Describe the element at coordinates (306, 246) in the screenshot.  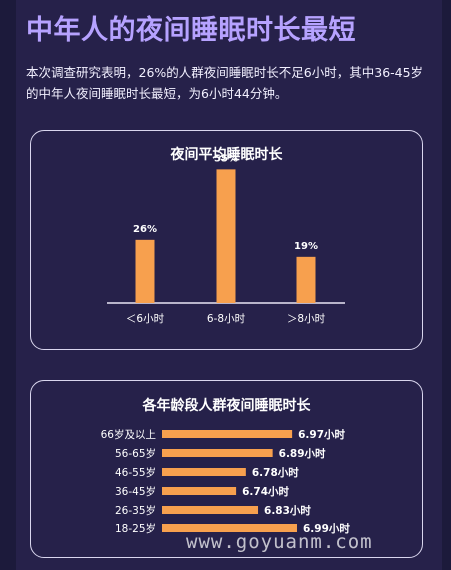
I see `bar-value-label: 19%` at that location.